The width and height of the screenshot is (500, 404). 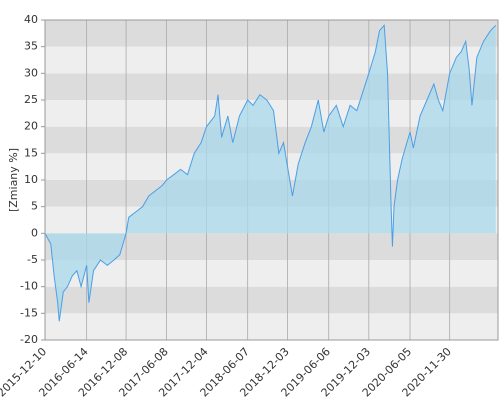 I want to click on y-tick-label: -10, so click(x=29, y=286).